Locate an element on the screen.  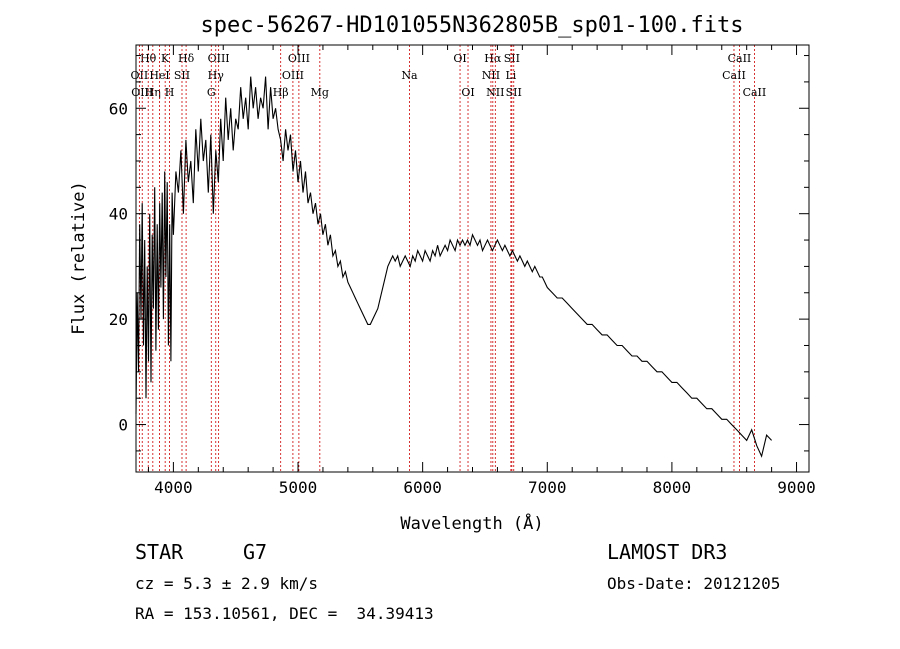
spectral-line-label: Na is located at coordinates (409, 75).